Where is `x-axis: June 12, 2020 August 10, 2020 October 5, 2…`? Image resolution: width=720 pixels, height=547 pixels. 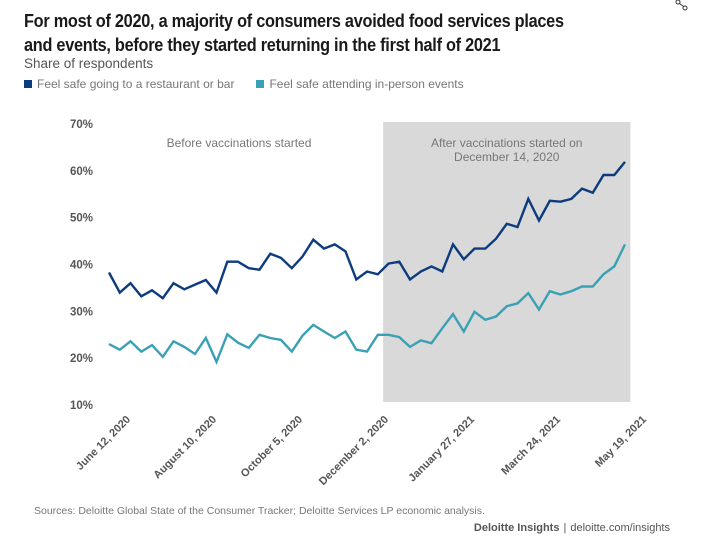
x-axis: June 12, 2020 August 10, 2020 October 5, 2… is located at coordinates (361, 451).